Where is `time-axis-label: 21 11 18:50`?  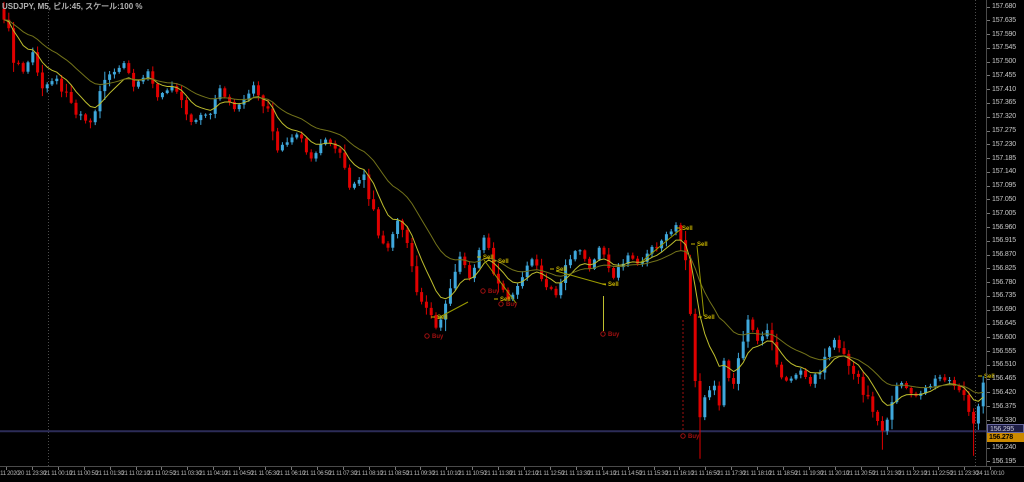
time-axis-label: 21 11 18:50 is located at coordinates (783, 474).